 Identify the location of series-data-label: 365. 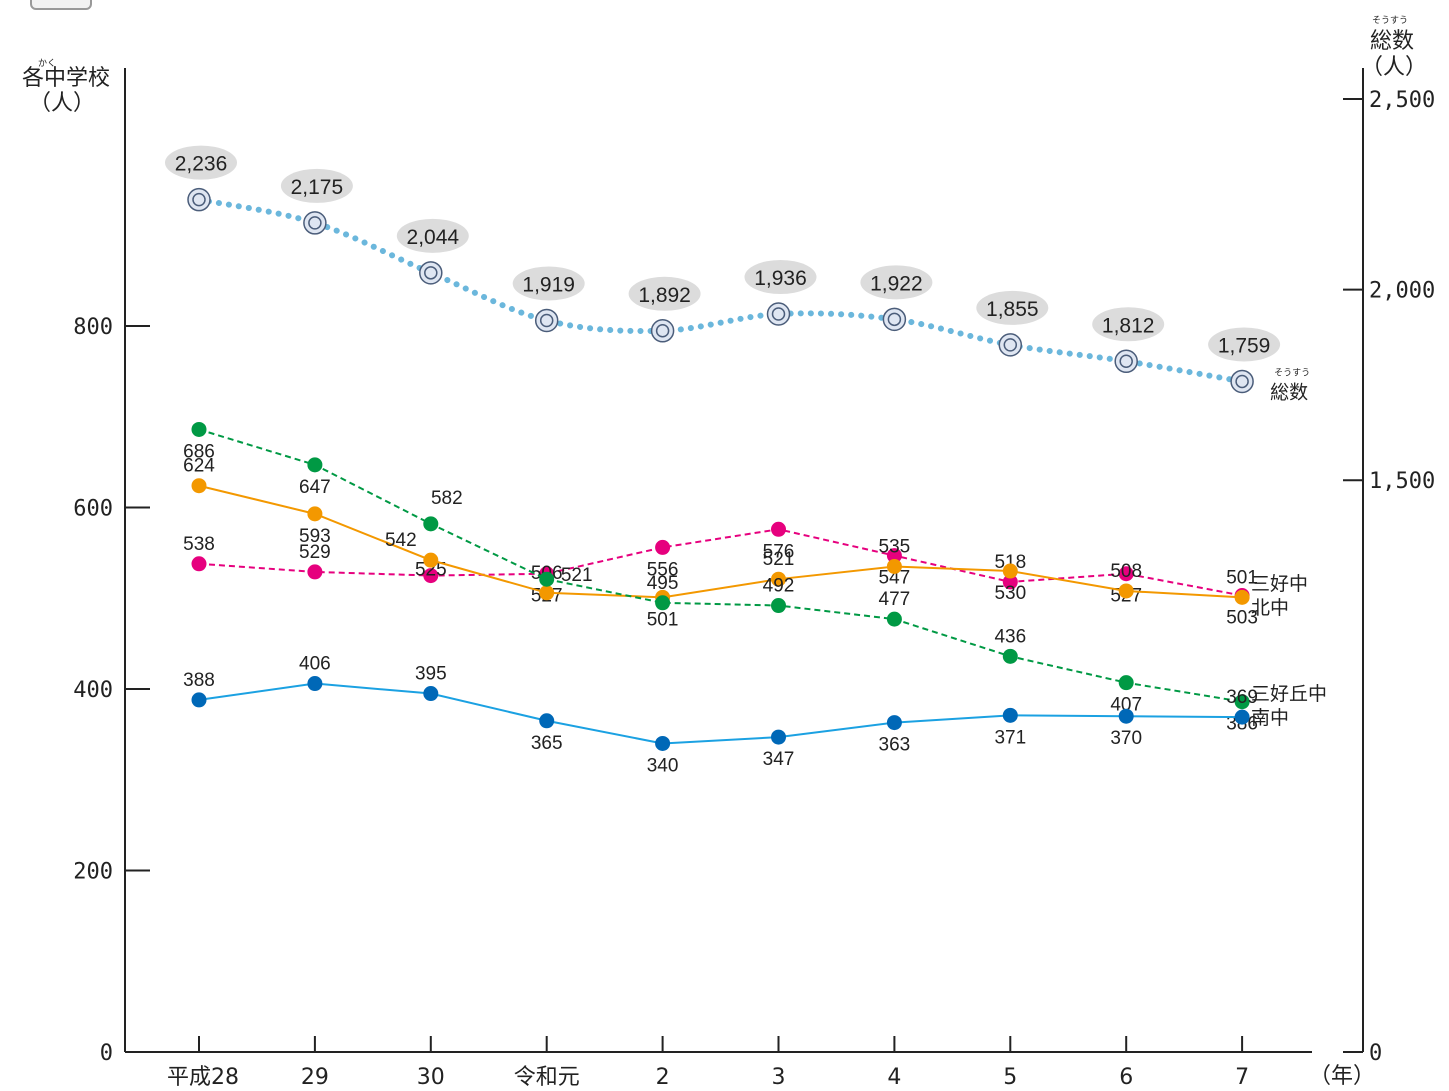
(547, 743).